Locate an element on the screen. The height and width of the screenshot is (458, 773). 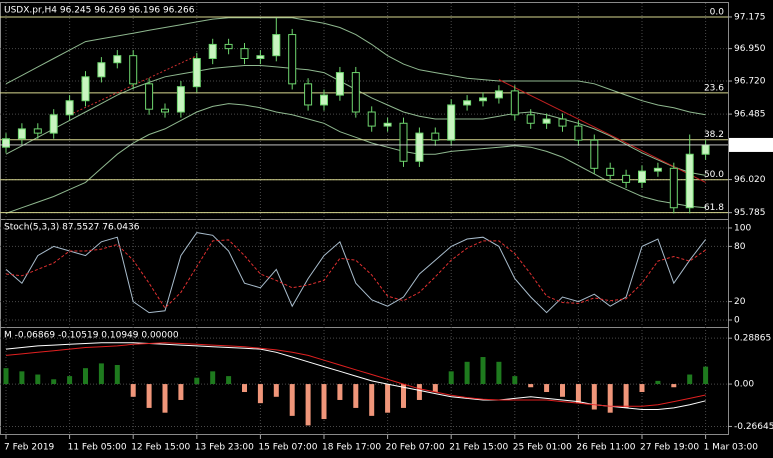
x-tick-label: 7 Feb 2019 is located at coordinates (29, 448).